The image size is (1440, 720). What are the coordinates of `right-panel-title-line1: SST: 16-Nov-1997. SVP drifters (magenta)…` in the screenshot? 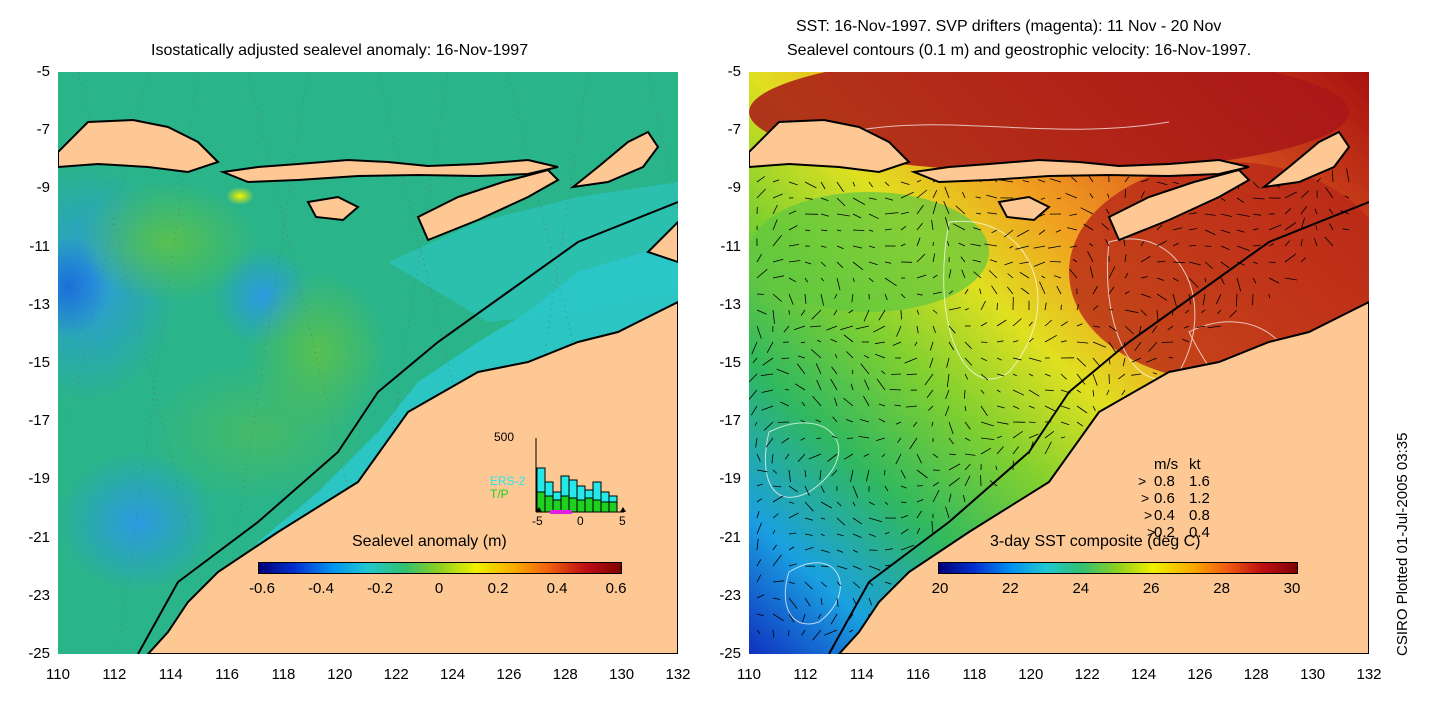 It's located at (1009, 26).